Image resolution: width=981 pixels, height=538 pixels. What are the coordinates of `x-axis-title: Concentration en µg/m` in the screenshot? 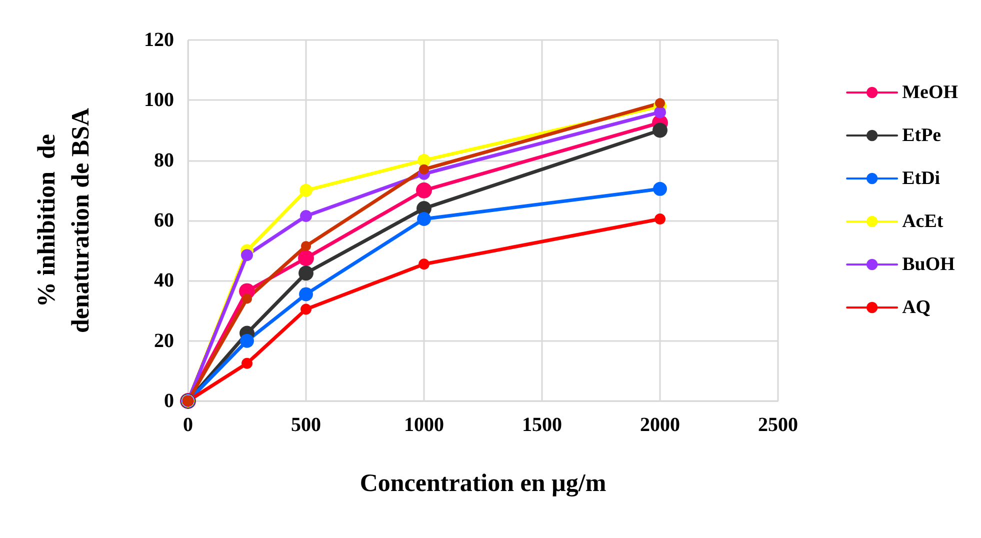 It's located at (483, 483).